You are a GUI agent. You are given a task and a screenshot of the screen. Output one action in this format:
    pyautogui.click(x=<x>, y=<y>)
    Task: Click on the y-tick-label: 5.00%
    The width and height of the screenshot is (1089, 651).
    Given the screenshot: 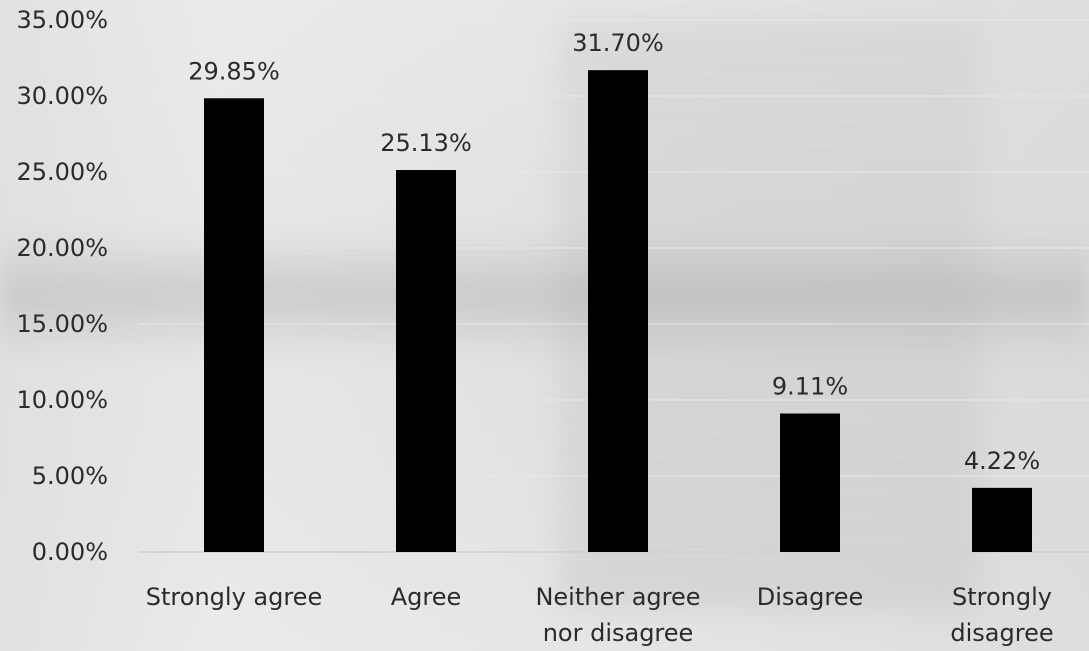 What is the action you would take?
    pyautogui.click(x=70, y=476)
    